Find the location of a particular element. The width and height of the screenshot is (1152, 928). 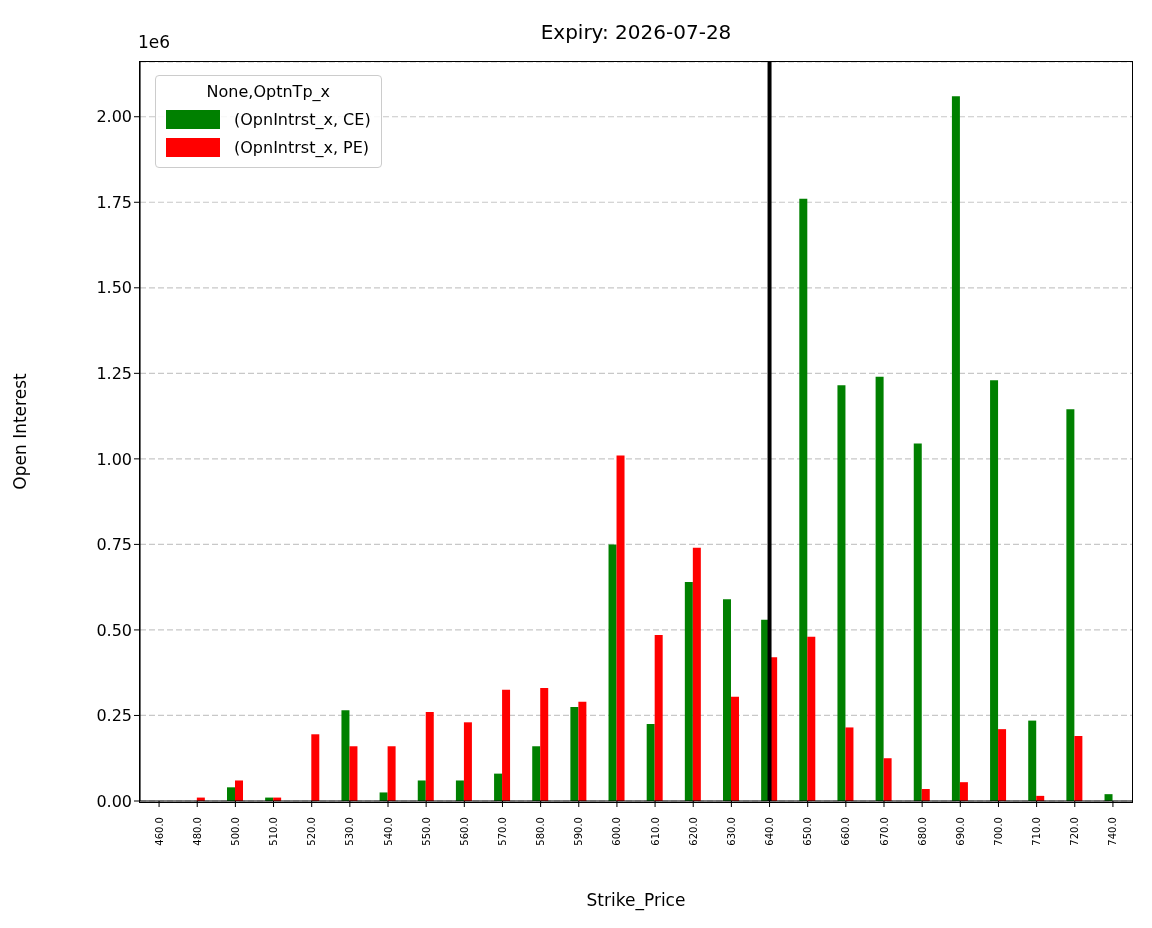

x-tick-label: 640.0 is located at coordinates (770, 831).